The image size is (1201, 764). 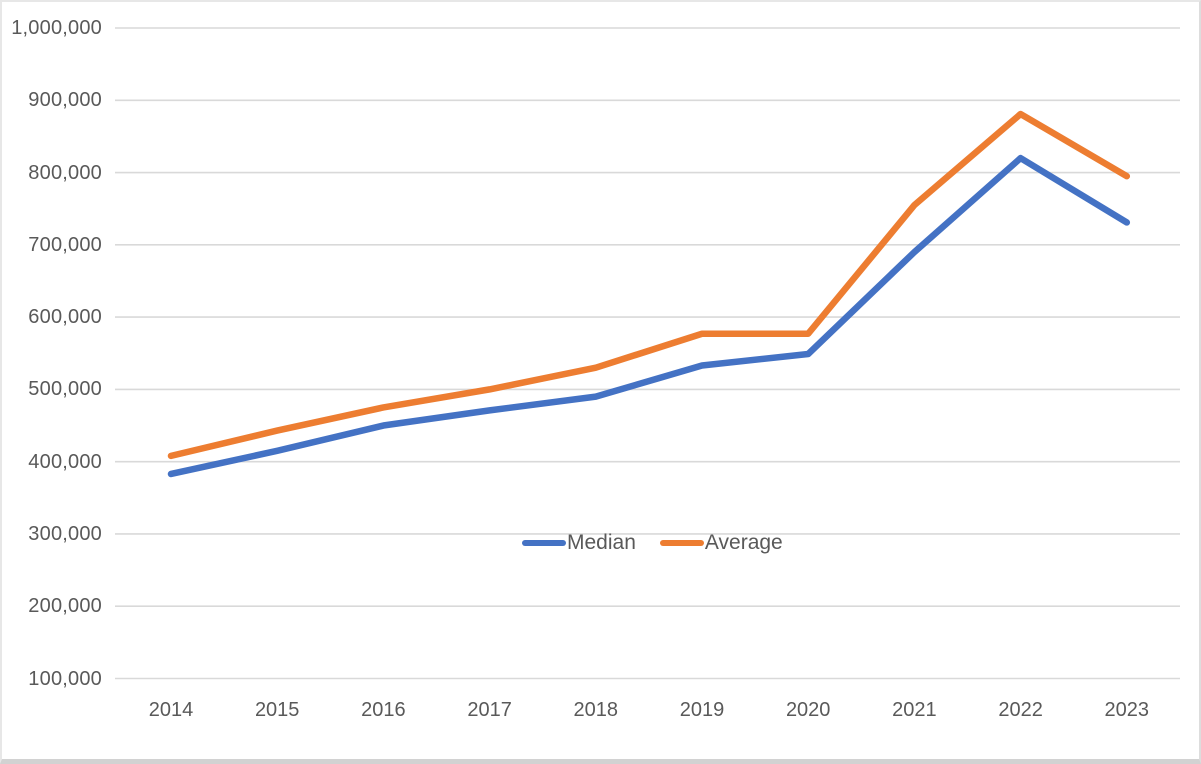 What do you see at coordinates (171, 710) in the screenshot?
I see `x-tick-label: 2014` at bounding box center [171, 710].